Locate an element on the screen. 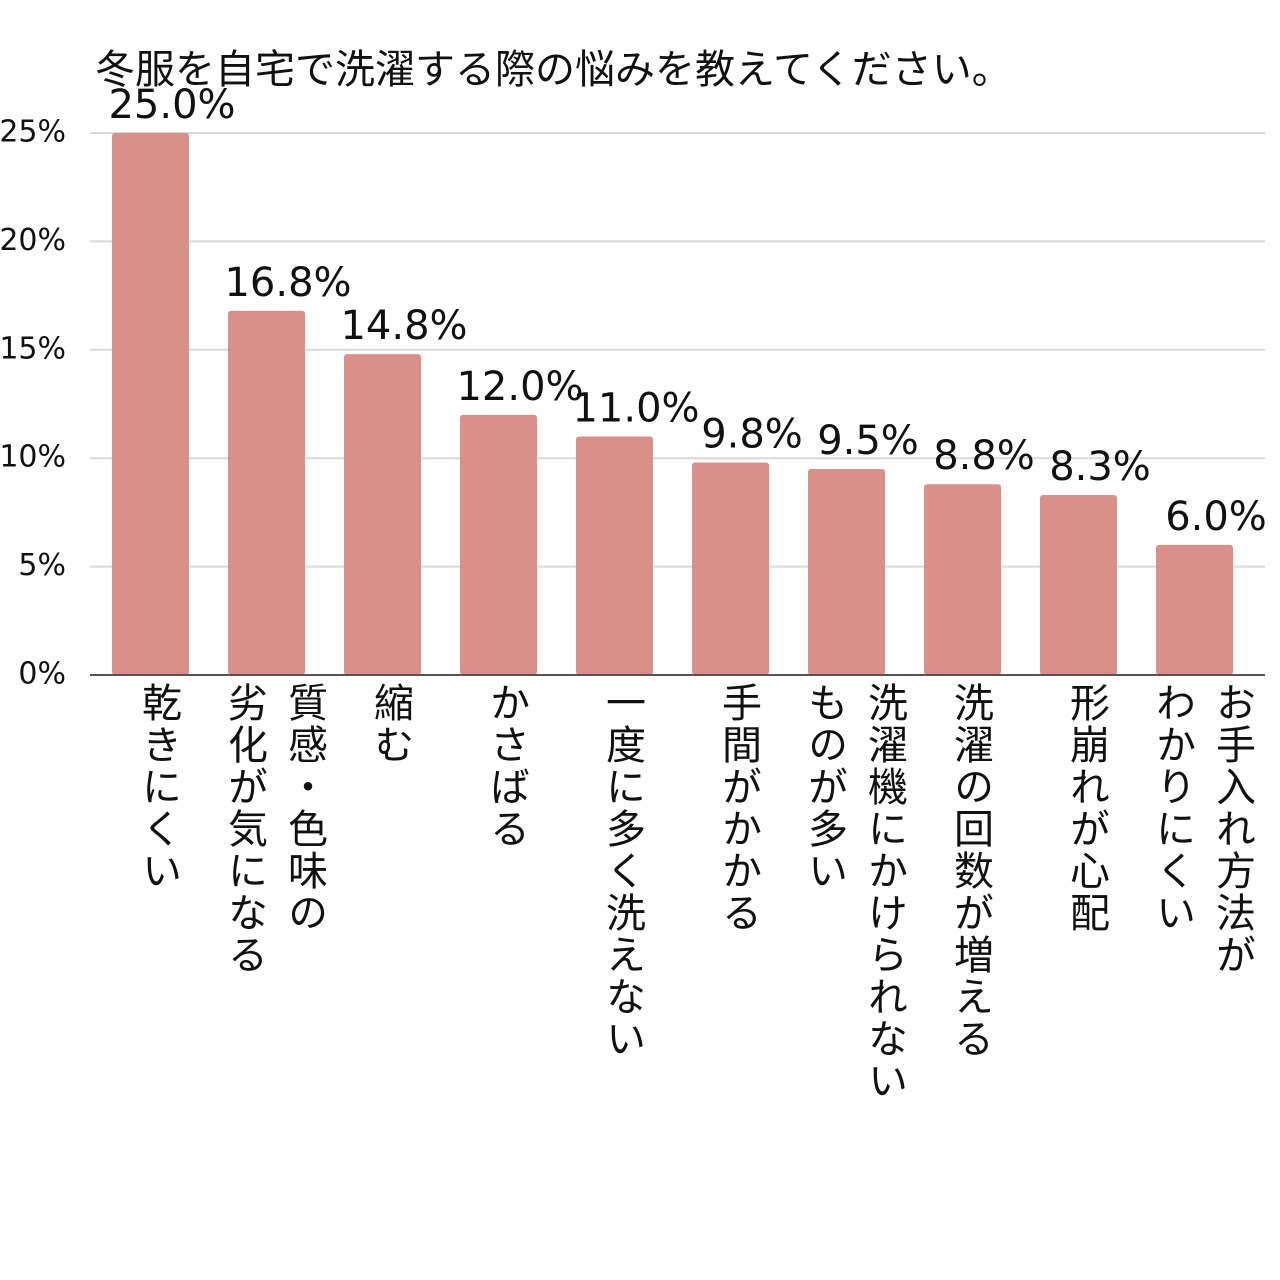 The width and height of the screenshot is (1280, 1280). y-tick-label: 15% is located at coordinates (33, 348).